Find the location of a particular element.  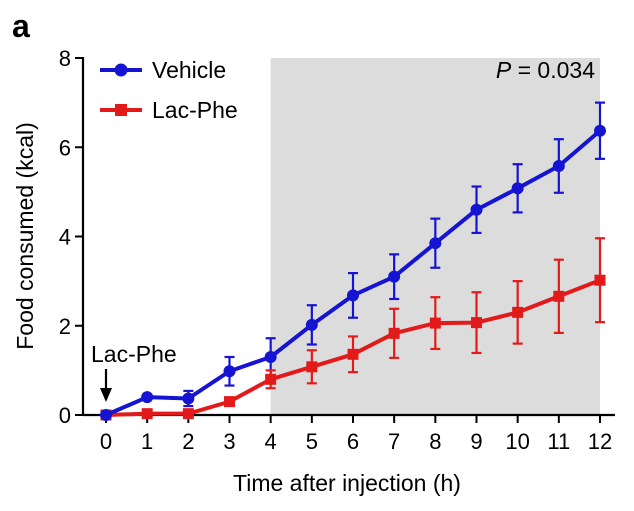

x-tick-label: 0 is located at coordinates (106, 441).